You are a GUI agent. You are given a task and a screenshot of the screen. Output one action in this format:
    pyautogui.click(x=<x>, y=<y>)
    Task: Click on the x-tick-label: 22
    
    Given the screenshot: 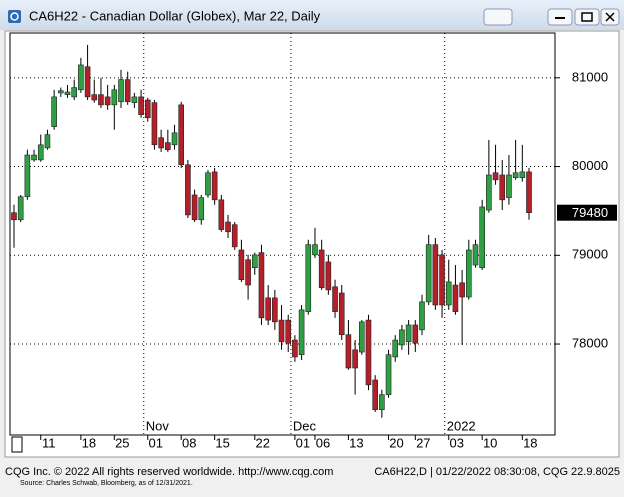 What is the action you would take?
    pyautogui.click(x=263, y=442)
    